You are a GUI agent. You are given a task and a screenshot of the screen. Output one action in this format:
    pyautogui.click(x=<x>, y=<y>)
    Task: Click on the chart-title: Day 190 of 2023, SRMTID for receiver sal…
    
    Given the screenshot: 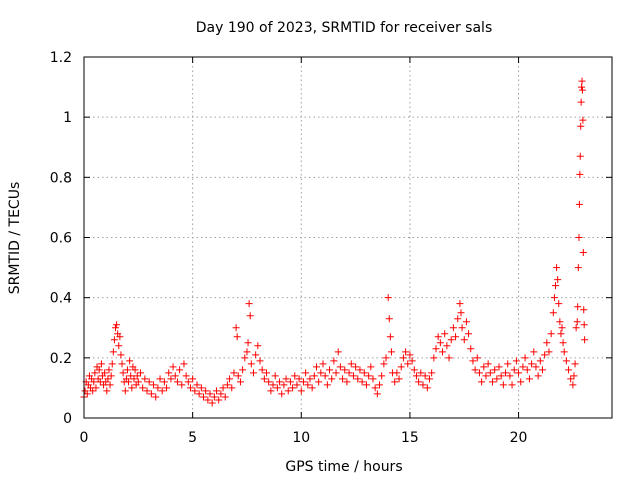 What is the action you would take?
    pyautogui.click(x=344, y=28)
    